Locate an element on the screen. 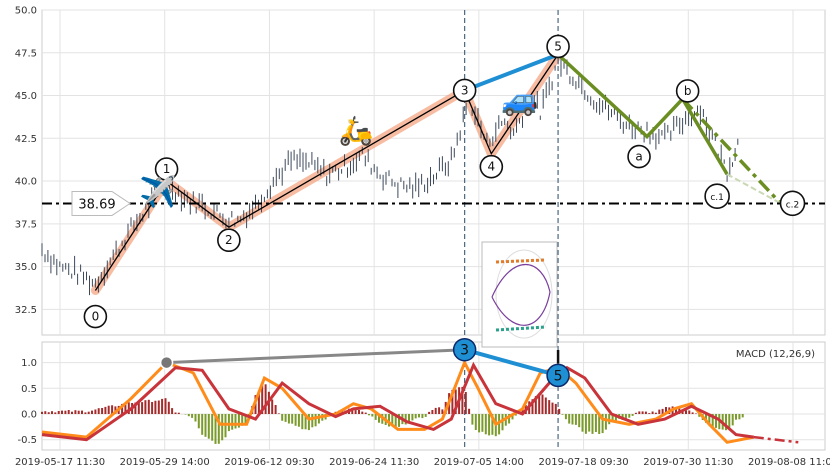 This screenshot has width=830, height=473. y-tick-label: 45.0 is located at coordinates (26, 96).